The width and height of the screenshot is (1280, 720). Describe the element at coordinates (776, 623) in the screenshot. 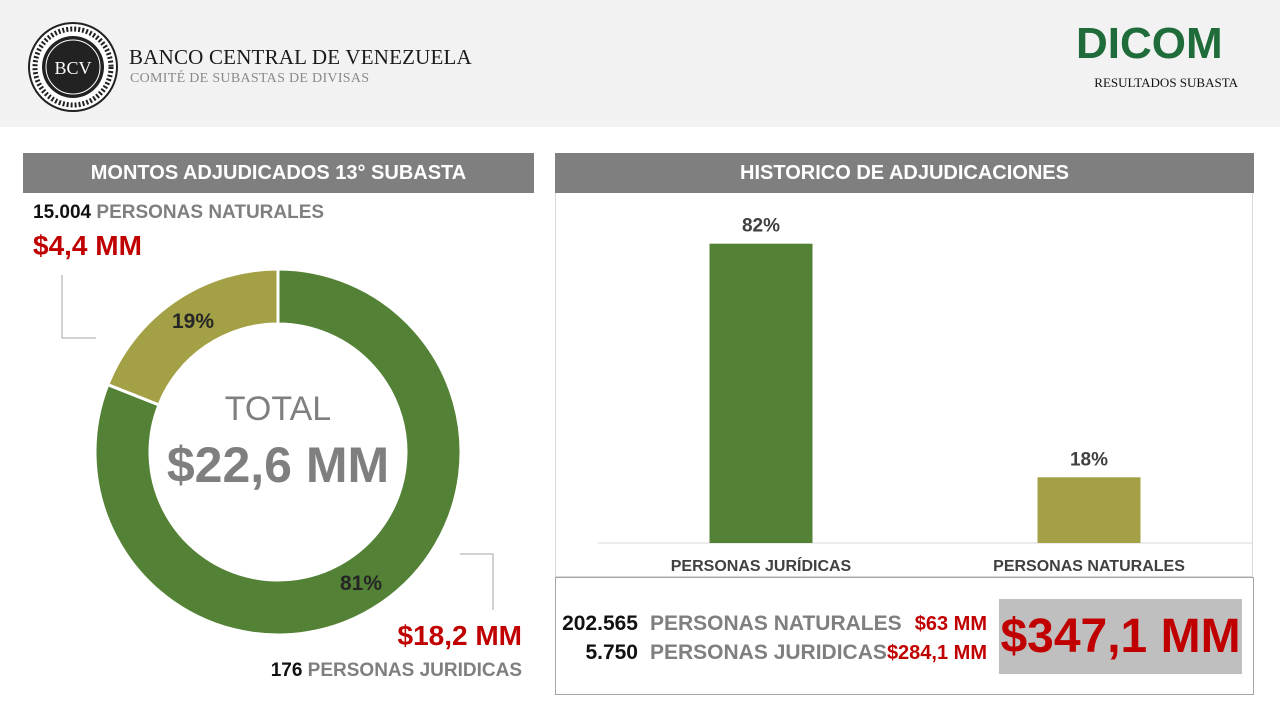

I see `summary-naturales-label: PERSONAS NATURALES` at that location.